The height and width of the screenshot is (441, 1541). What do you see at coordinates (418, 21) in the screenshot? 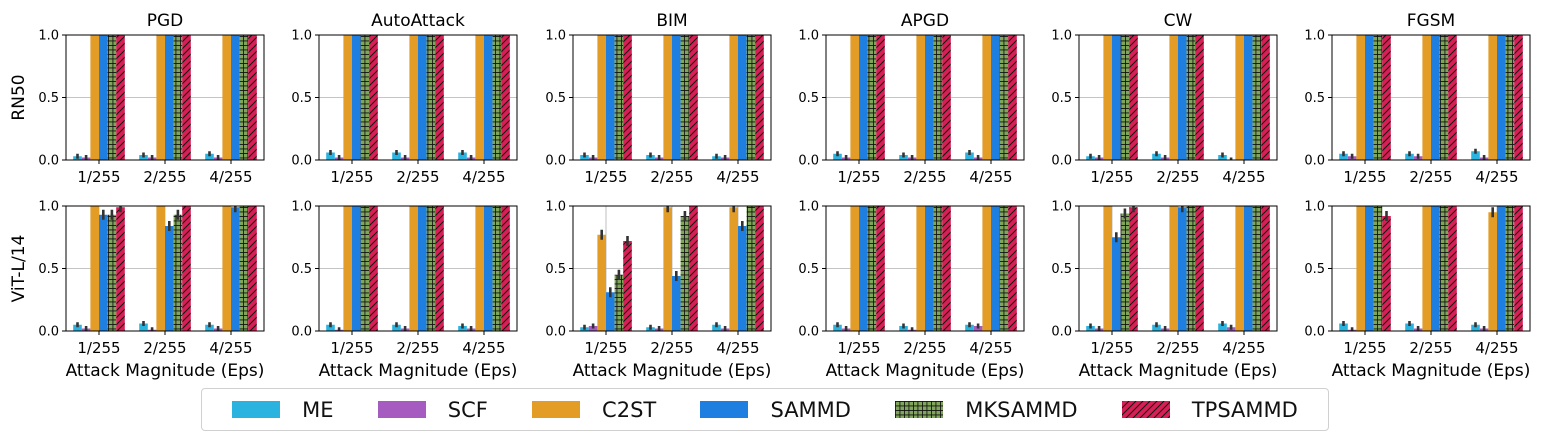
I see `panel-title-autoattack: AutoAttack` at bounding box center [418, 21].